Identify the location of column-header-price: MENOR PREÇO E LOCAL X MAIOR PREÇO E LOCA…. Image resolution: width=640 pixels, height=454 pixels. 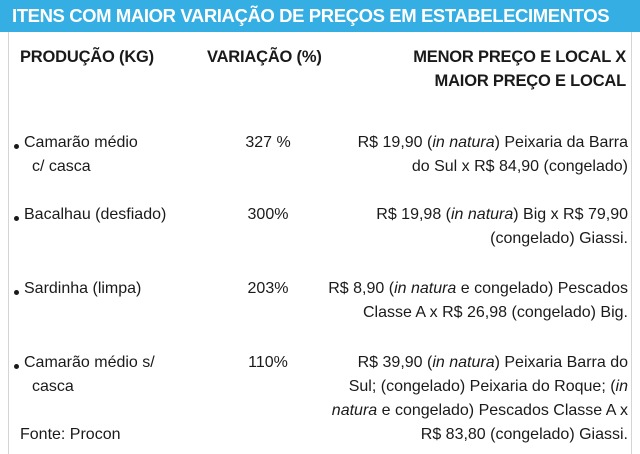
(519, 69).